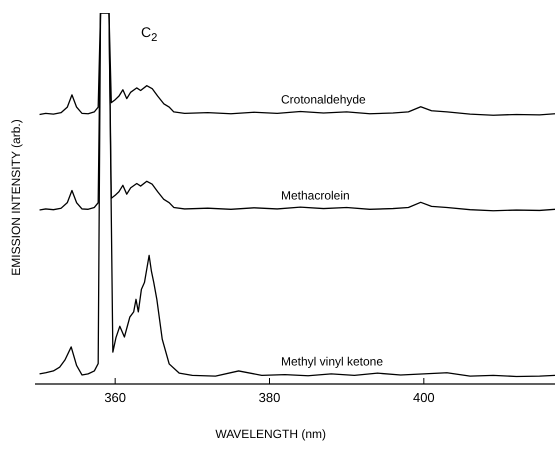  I want to click on x-tick-label: 400, so click(423, 397).